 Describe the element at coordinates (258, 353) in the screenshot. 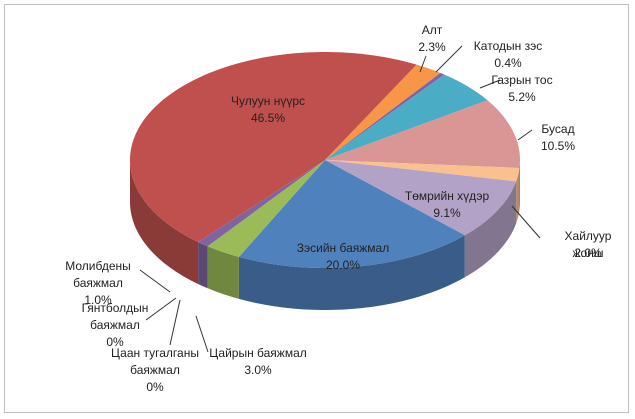

I see `slice-label: Цайрын баяжмал` at that location.